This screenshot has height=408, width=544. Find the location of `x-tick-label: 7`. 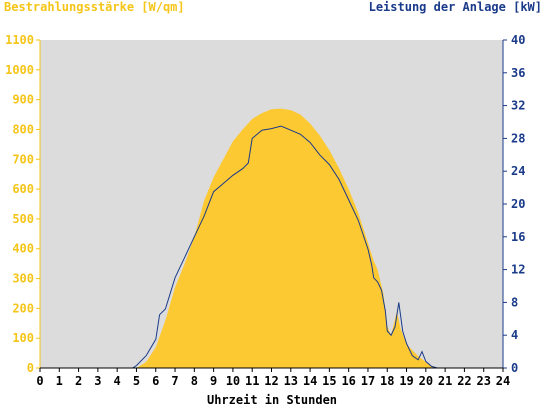

x-tick-label: 7 is located at coordinates (174, 381).